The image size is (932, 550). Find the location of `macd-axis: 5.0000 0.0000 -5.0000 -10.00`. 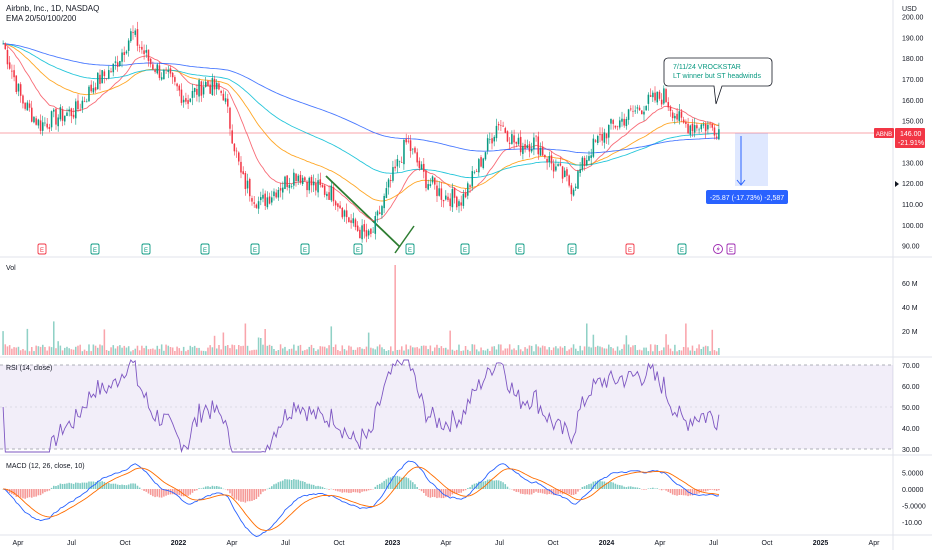

macd-axis: 5.0000 0.0000 -5.0000 -10.00 is located at coordinates (914, 499).